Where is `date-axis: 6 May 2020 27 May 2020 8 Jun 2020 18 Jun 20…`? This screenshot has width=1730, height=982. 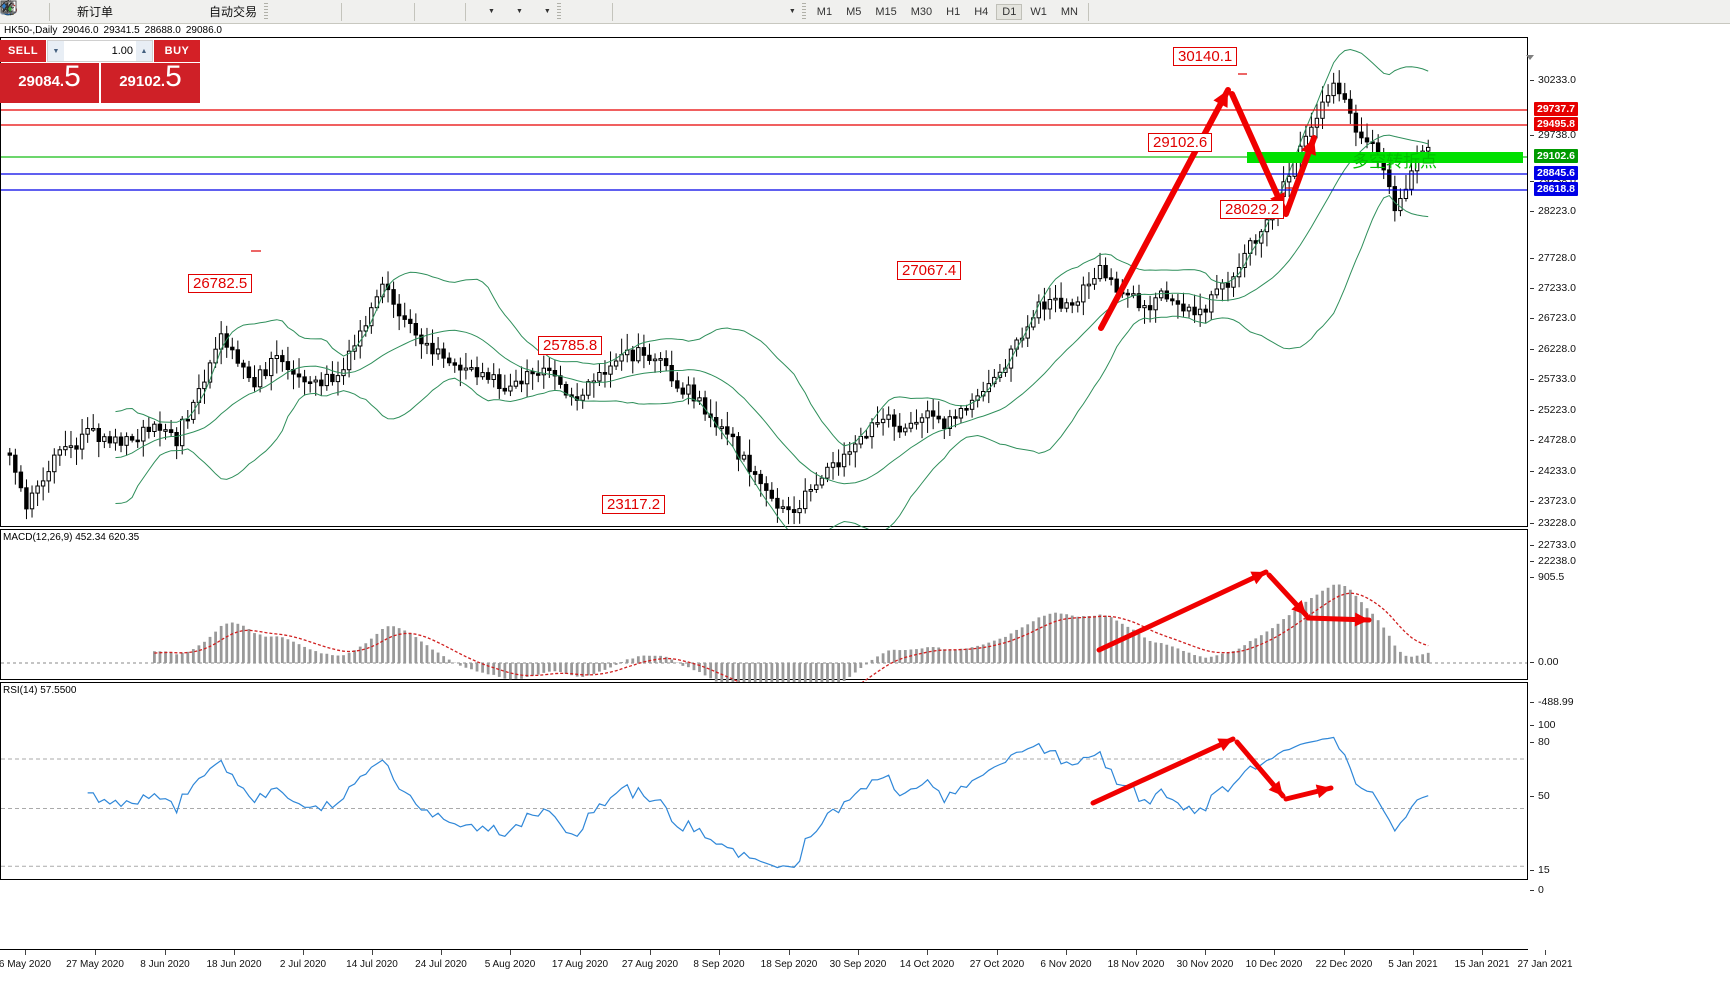 date-axis: 6 May 2020 27 May 2020 8 Jun 2020 18 Jun 20… is located at coordinates (786, 965).